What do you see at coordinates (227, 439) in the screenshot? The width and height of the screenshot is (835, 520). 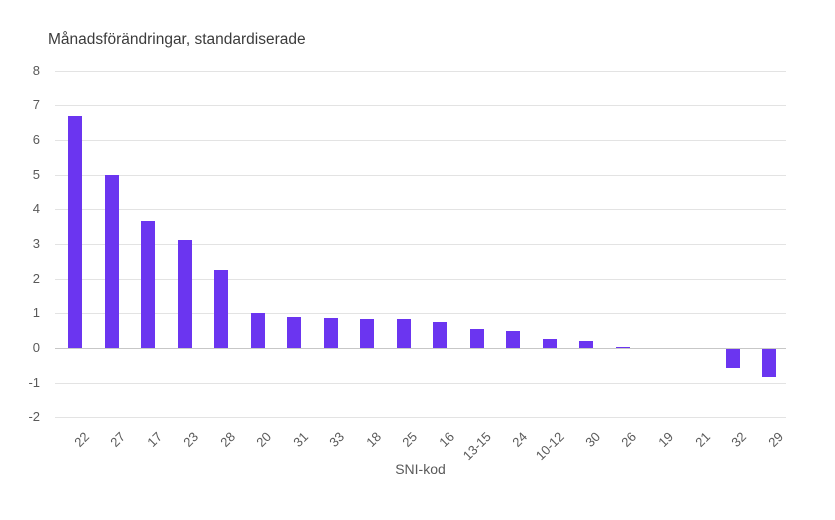 I see `x-tick-label: 28` at bounding box center [227, 439].